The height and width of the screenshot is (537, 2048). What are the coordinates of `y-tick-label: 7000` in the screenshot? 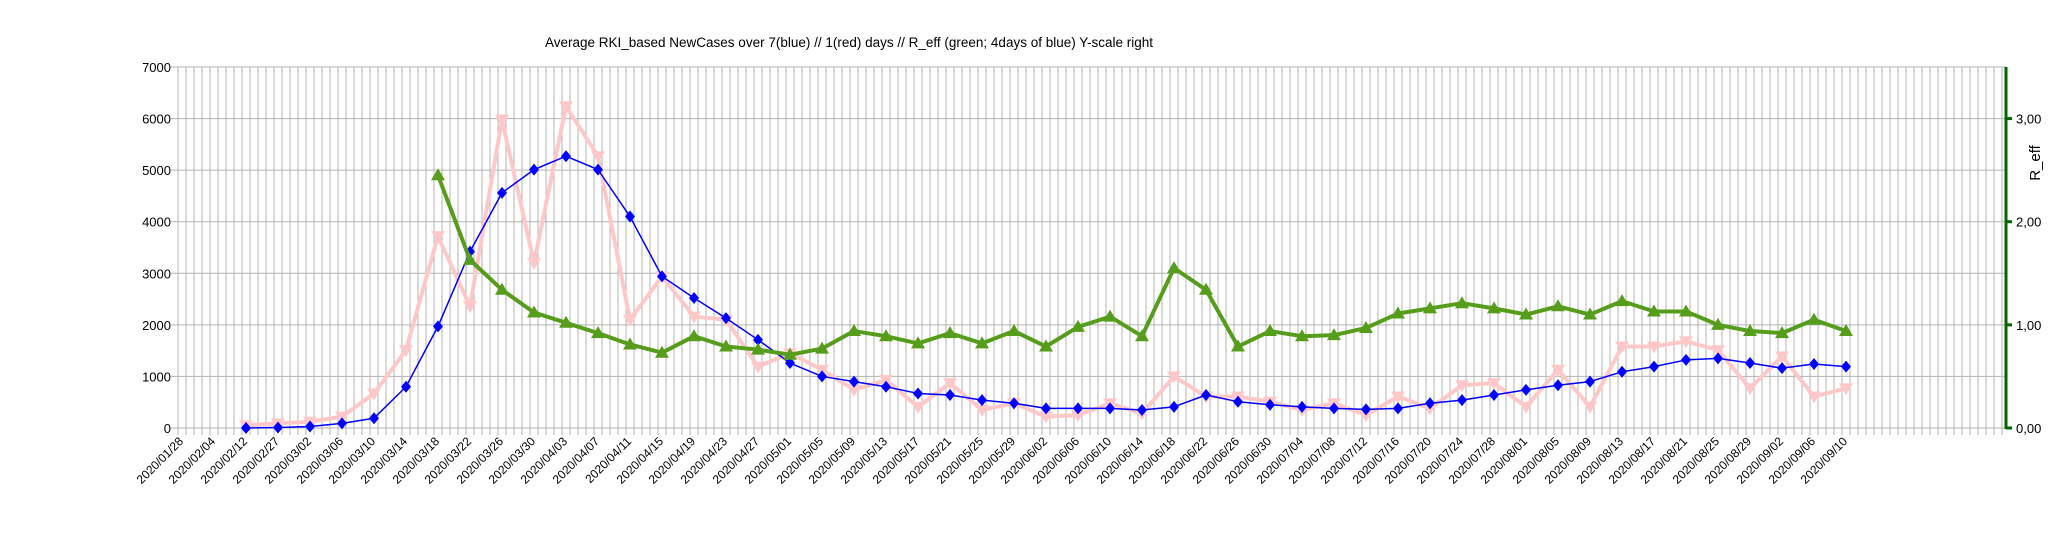 It's located at (156, 67).